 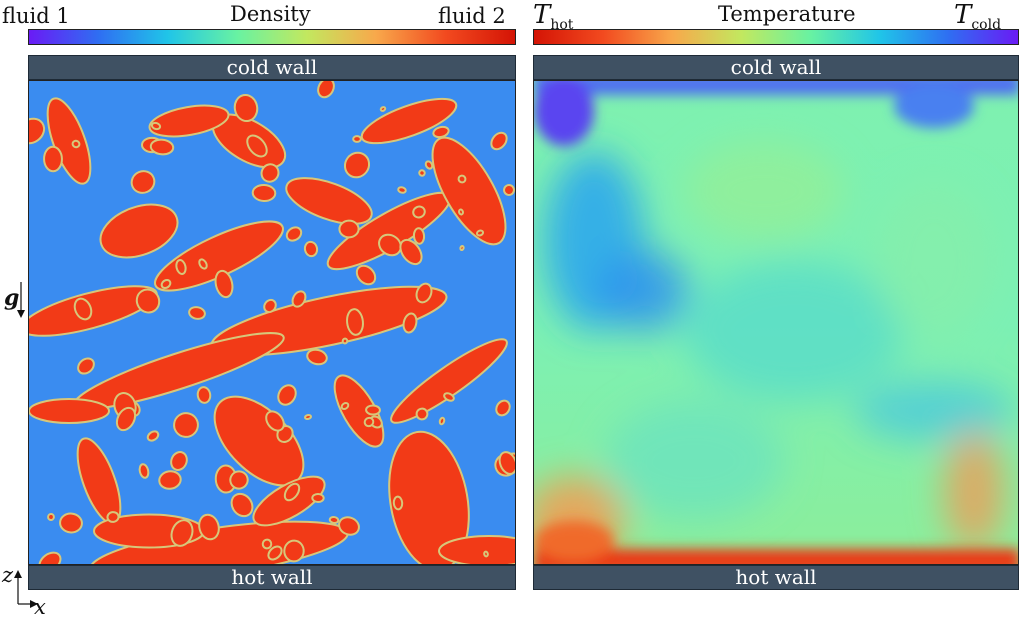 What do you see at coordinates (21, 300) in the screenshot?
I see `gravity-arrow-icon` at bounding box center [21, 300].